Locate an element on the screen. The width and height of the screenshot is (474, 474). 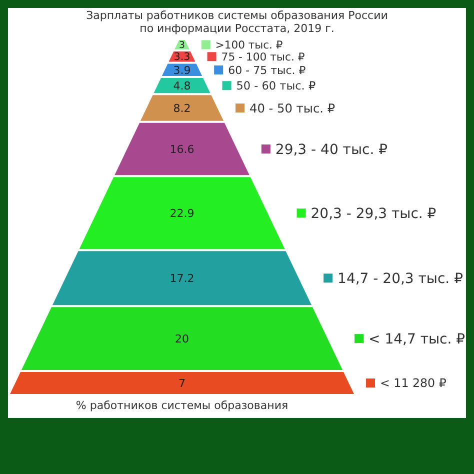
data-label: 17.2 is located at coordinates (182, 278).